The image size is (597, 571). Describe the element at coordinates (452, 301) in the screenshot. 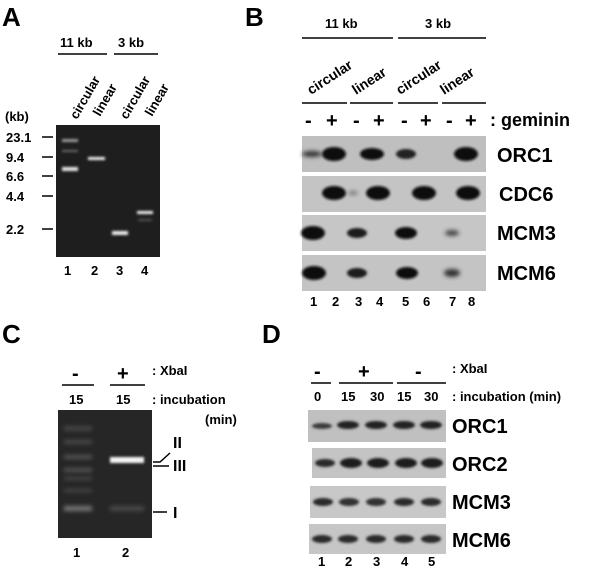

I see `lane-number: 7` at that location.